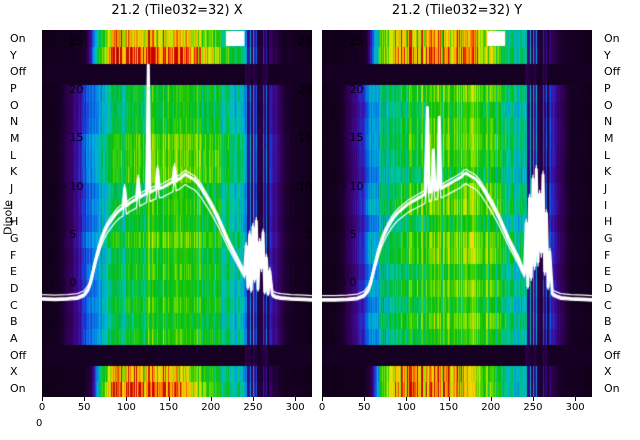  I want to click on x-tick-label-1-0: 0, so click(322, 407).